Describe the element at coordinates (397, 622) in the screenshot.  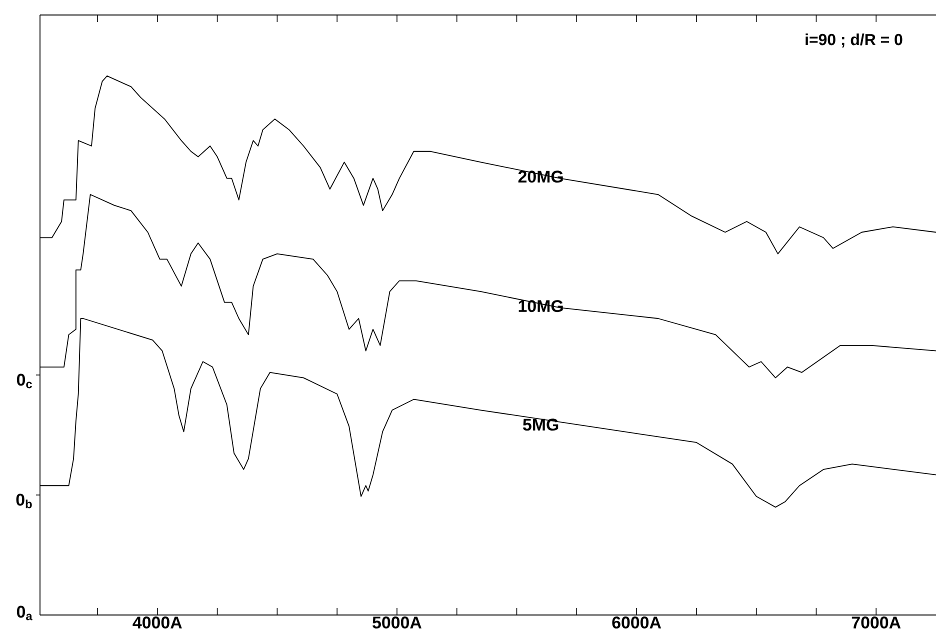
I see `x-tick-label: 5000A` at that location.